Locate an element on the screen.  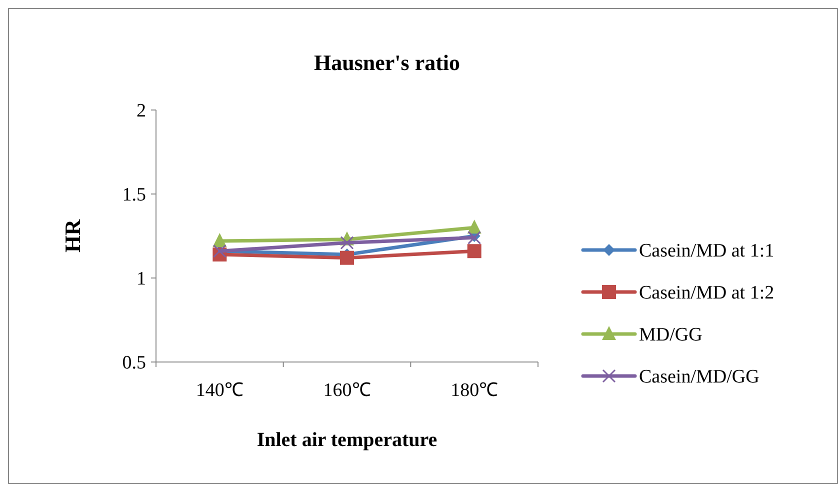
y-axis-title: HR is located at coordinates (72, 235).